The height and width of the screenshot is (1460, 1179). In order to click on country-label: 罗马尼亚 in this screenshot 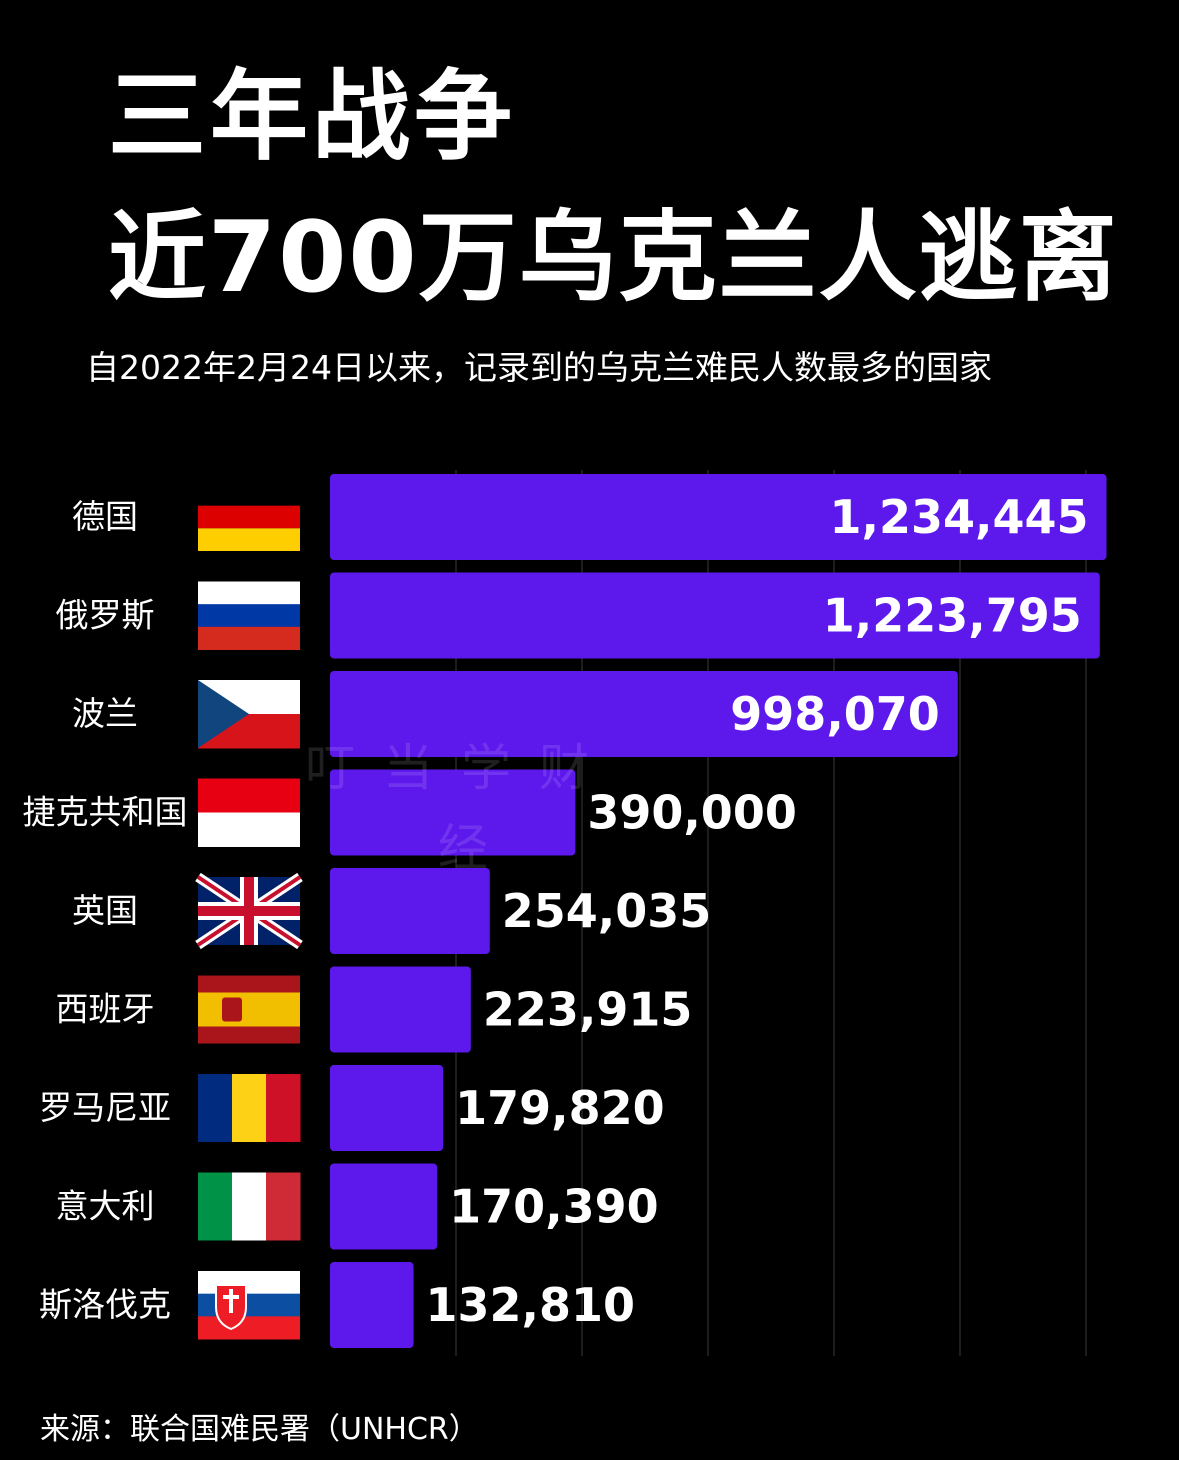, I will do `click(105, 1107)`.